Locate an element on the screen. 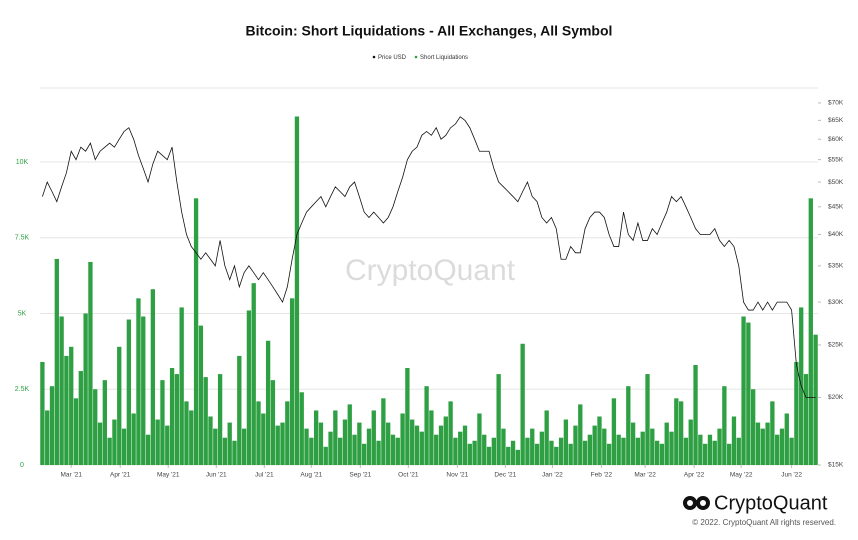 This screenshot has height=540, width=858. y-tick-label: 5K is located at coordinates (22, 313).